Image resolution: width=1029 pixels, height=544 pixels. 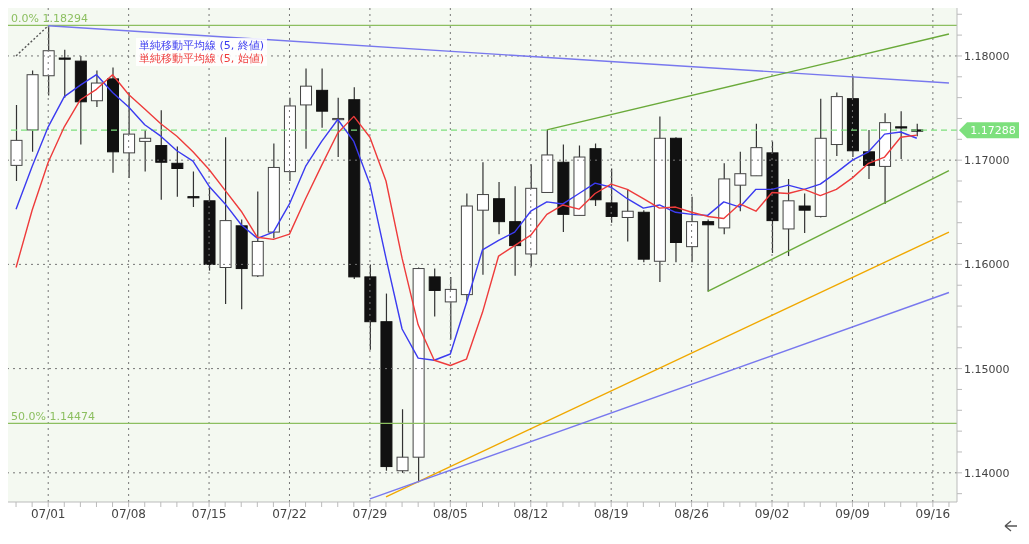 What do you see at coordinates (531, 513) in the screenshot?
I see `x-tick-label: 08/12` at bounding box center [531, 513].